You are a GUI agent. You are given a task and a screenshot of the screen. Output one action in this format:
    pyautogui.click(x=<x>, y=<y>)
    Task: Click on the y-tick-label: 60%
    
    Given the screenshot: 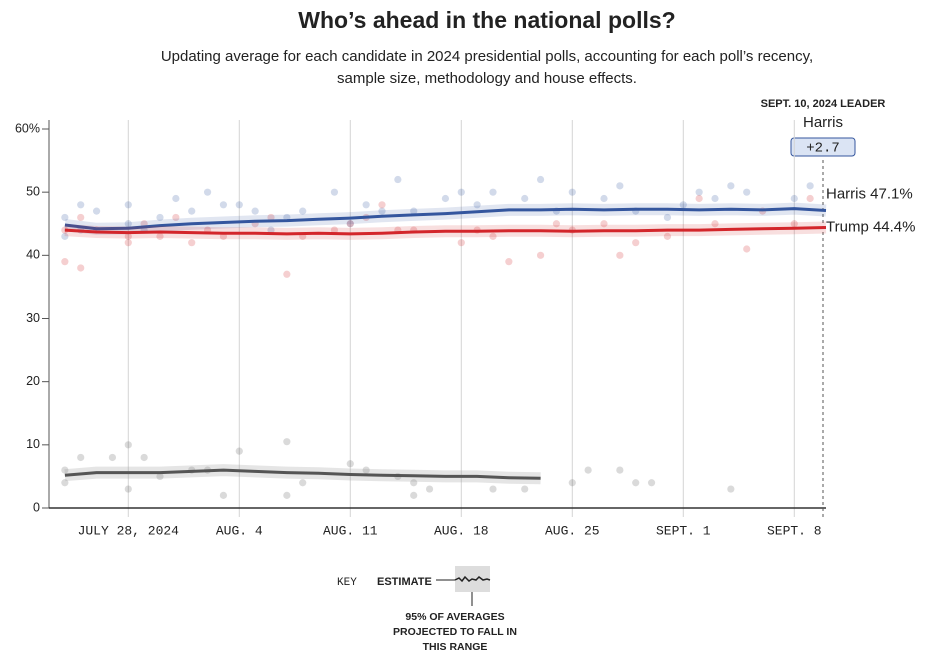 What is the action you would take?
    pyautogui.click(x=27, y=128)
    